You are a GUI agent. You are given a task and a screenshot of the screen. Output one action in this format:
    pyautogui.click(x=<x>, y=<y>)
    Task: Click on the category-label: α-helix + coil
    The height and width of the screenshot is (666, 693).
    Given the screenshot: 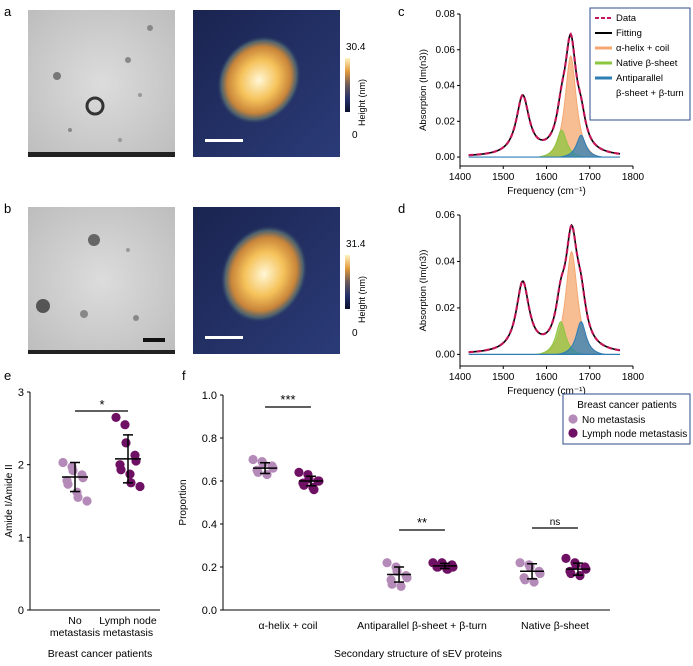 What is the action you would take?
    pyautogui.click(x=288, y=626)
    